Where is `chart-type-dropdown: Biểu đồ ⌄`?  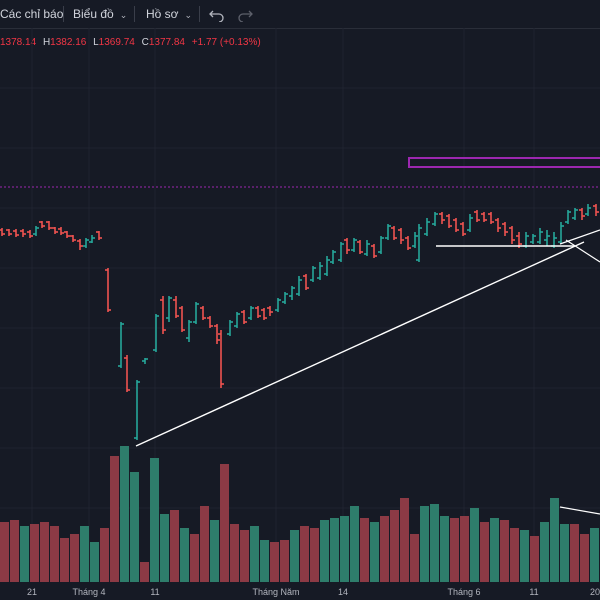
chart-type-dropdown: Biểu đồ ⌄ is located at coordinates (100, 14).